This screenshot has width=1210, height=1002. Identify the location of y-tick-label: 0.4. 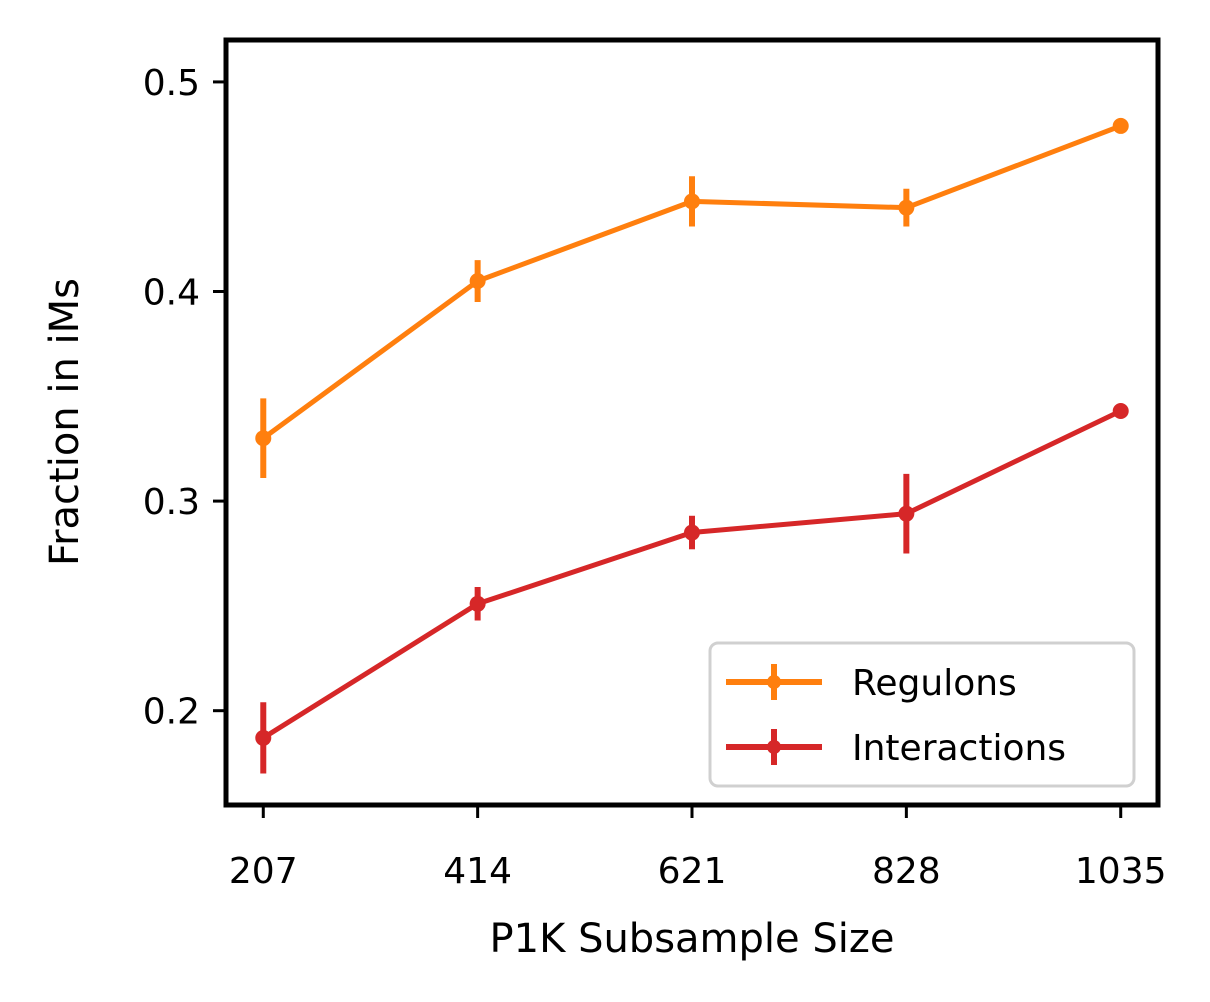
(171, 293).